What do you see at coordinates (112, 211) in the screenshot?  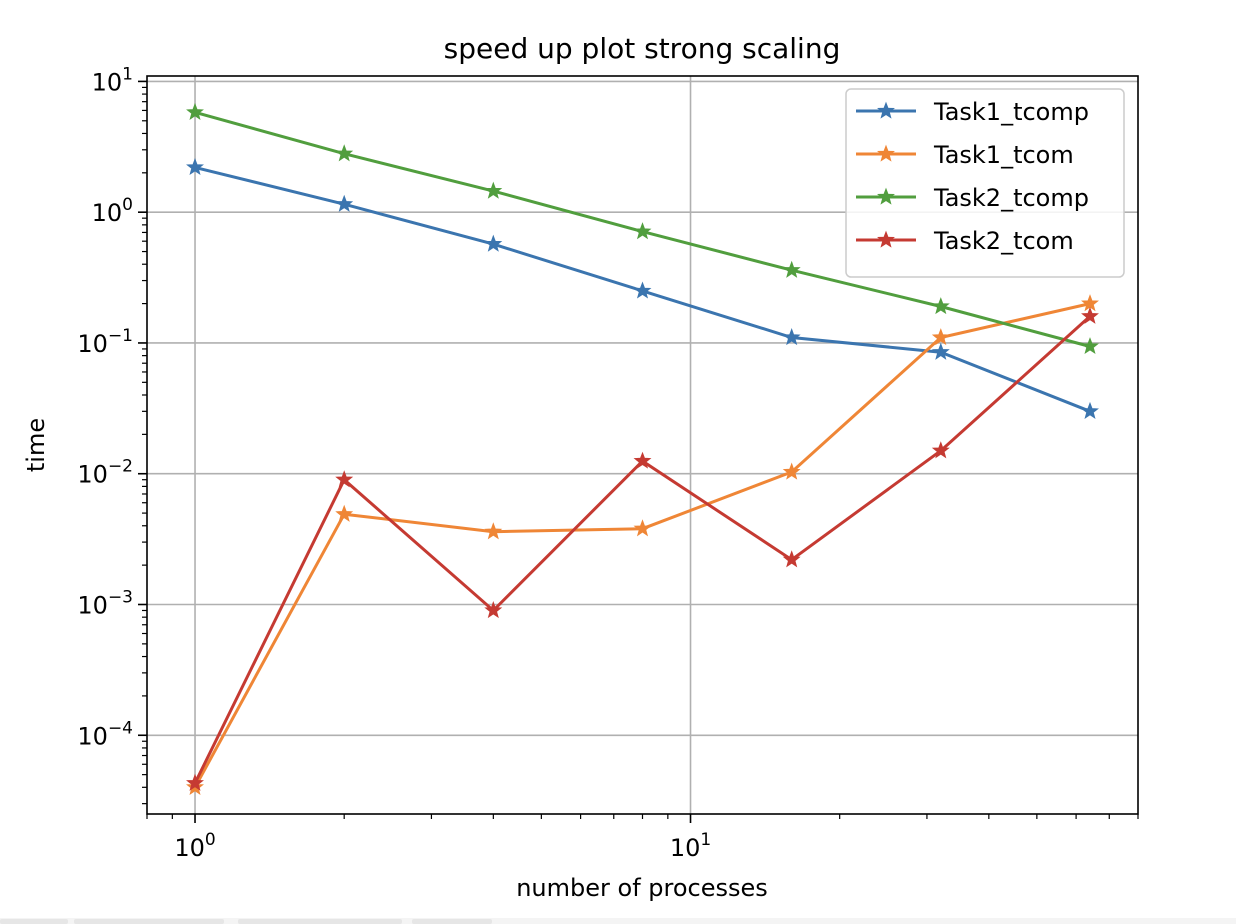 I see `y-tick-label: 10⁰` at bounding box center [112, 211].